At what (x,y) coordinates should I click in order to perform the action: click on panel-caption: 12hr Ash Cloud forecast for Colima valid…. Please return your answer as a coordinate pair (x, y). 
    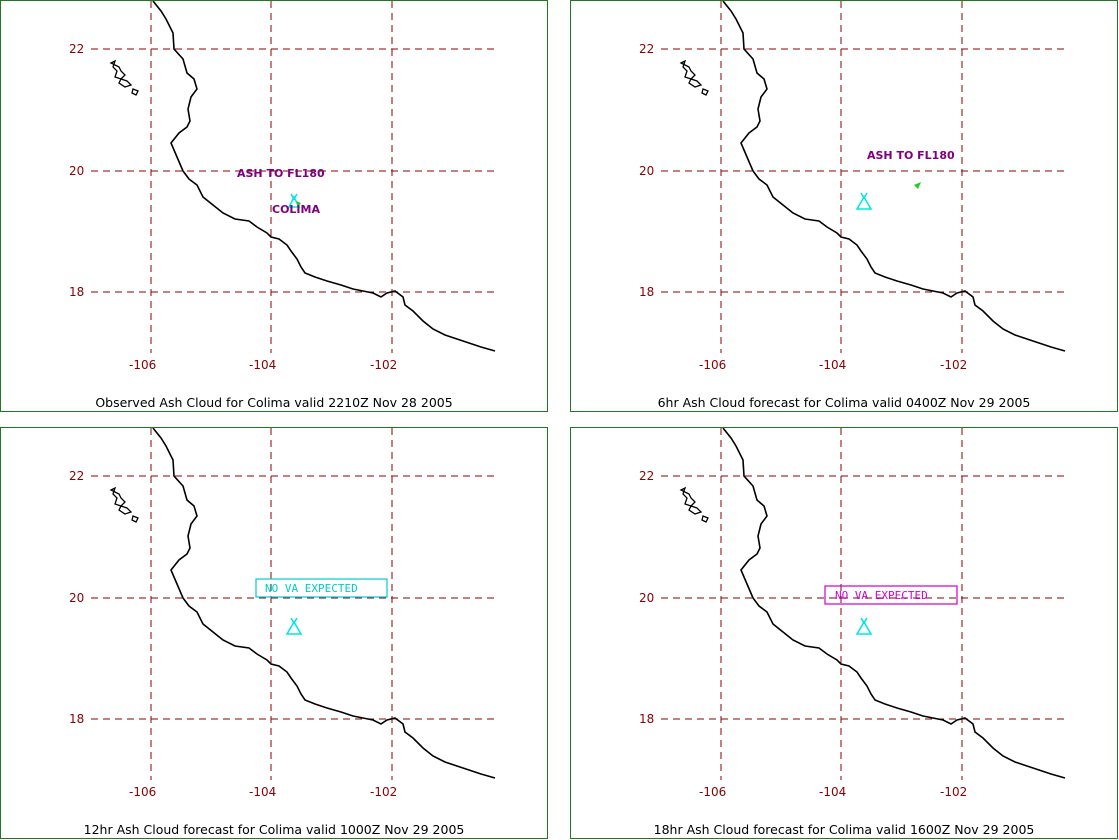
    Looking at the image, I should click on (274, 829).